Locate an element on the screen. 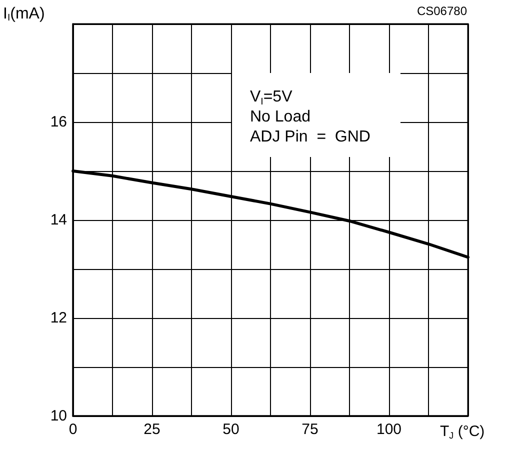  y-tick-label: 16 is located at coordinates (58, 122).